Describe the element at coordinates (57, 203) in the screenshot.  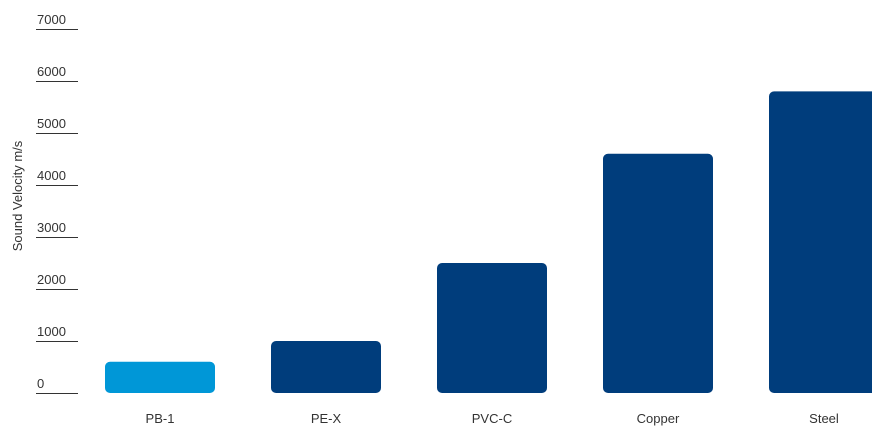
I see `y-axis: 0 1000 2000 3000 4000 5000 6000 7000` at that location.